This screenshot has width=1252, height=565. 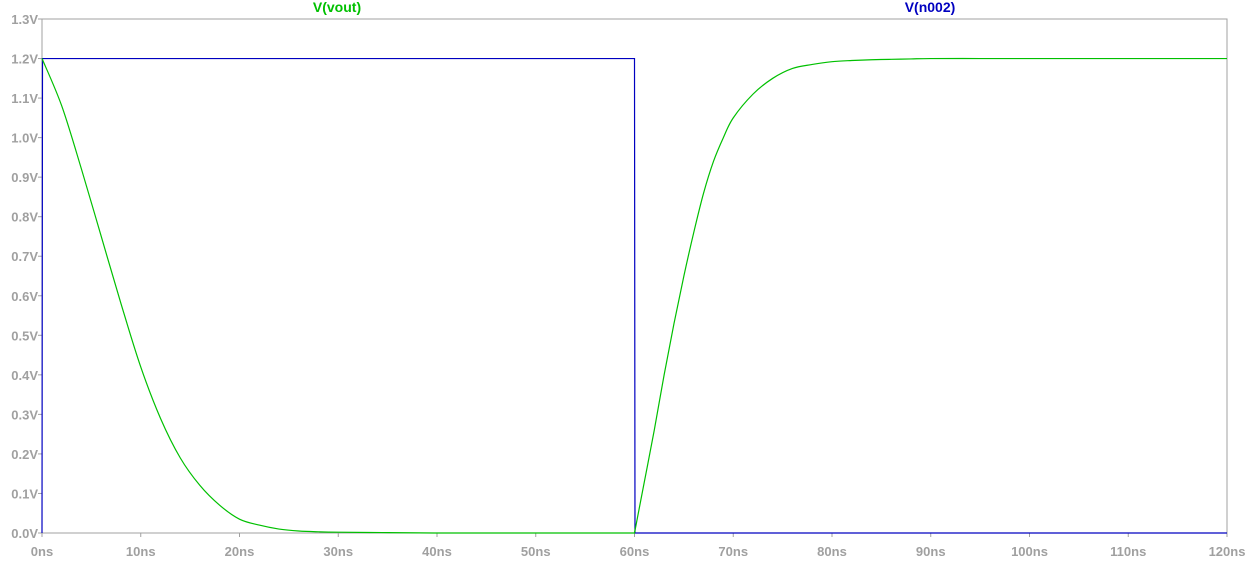 I want to click on y-tick-label: 0.4V, so click(x=24, y=375).